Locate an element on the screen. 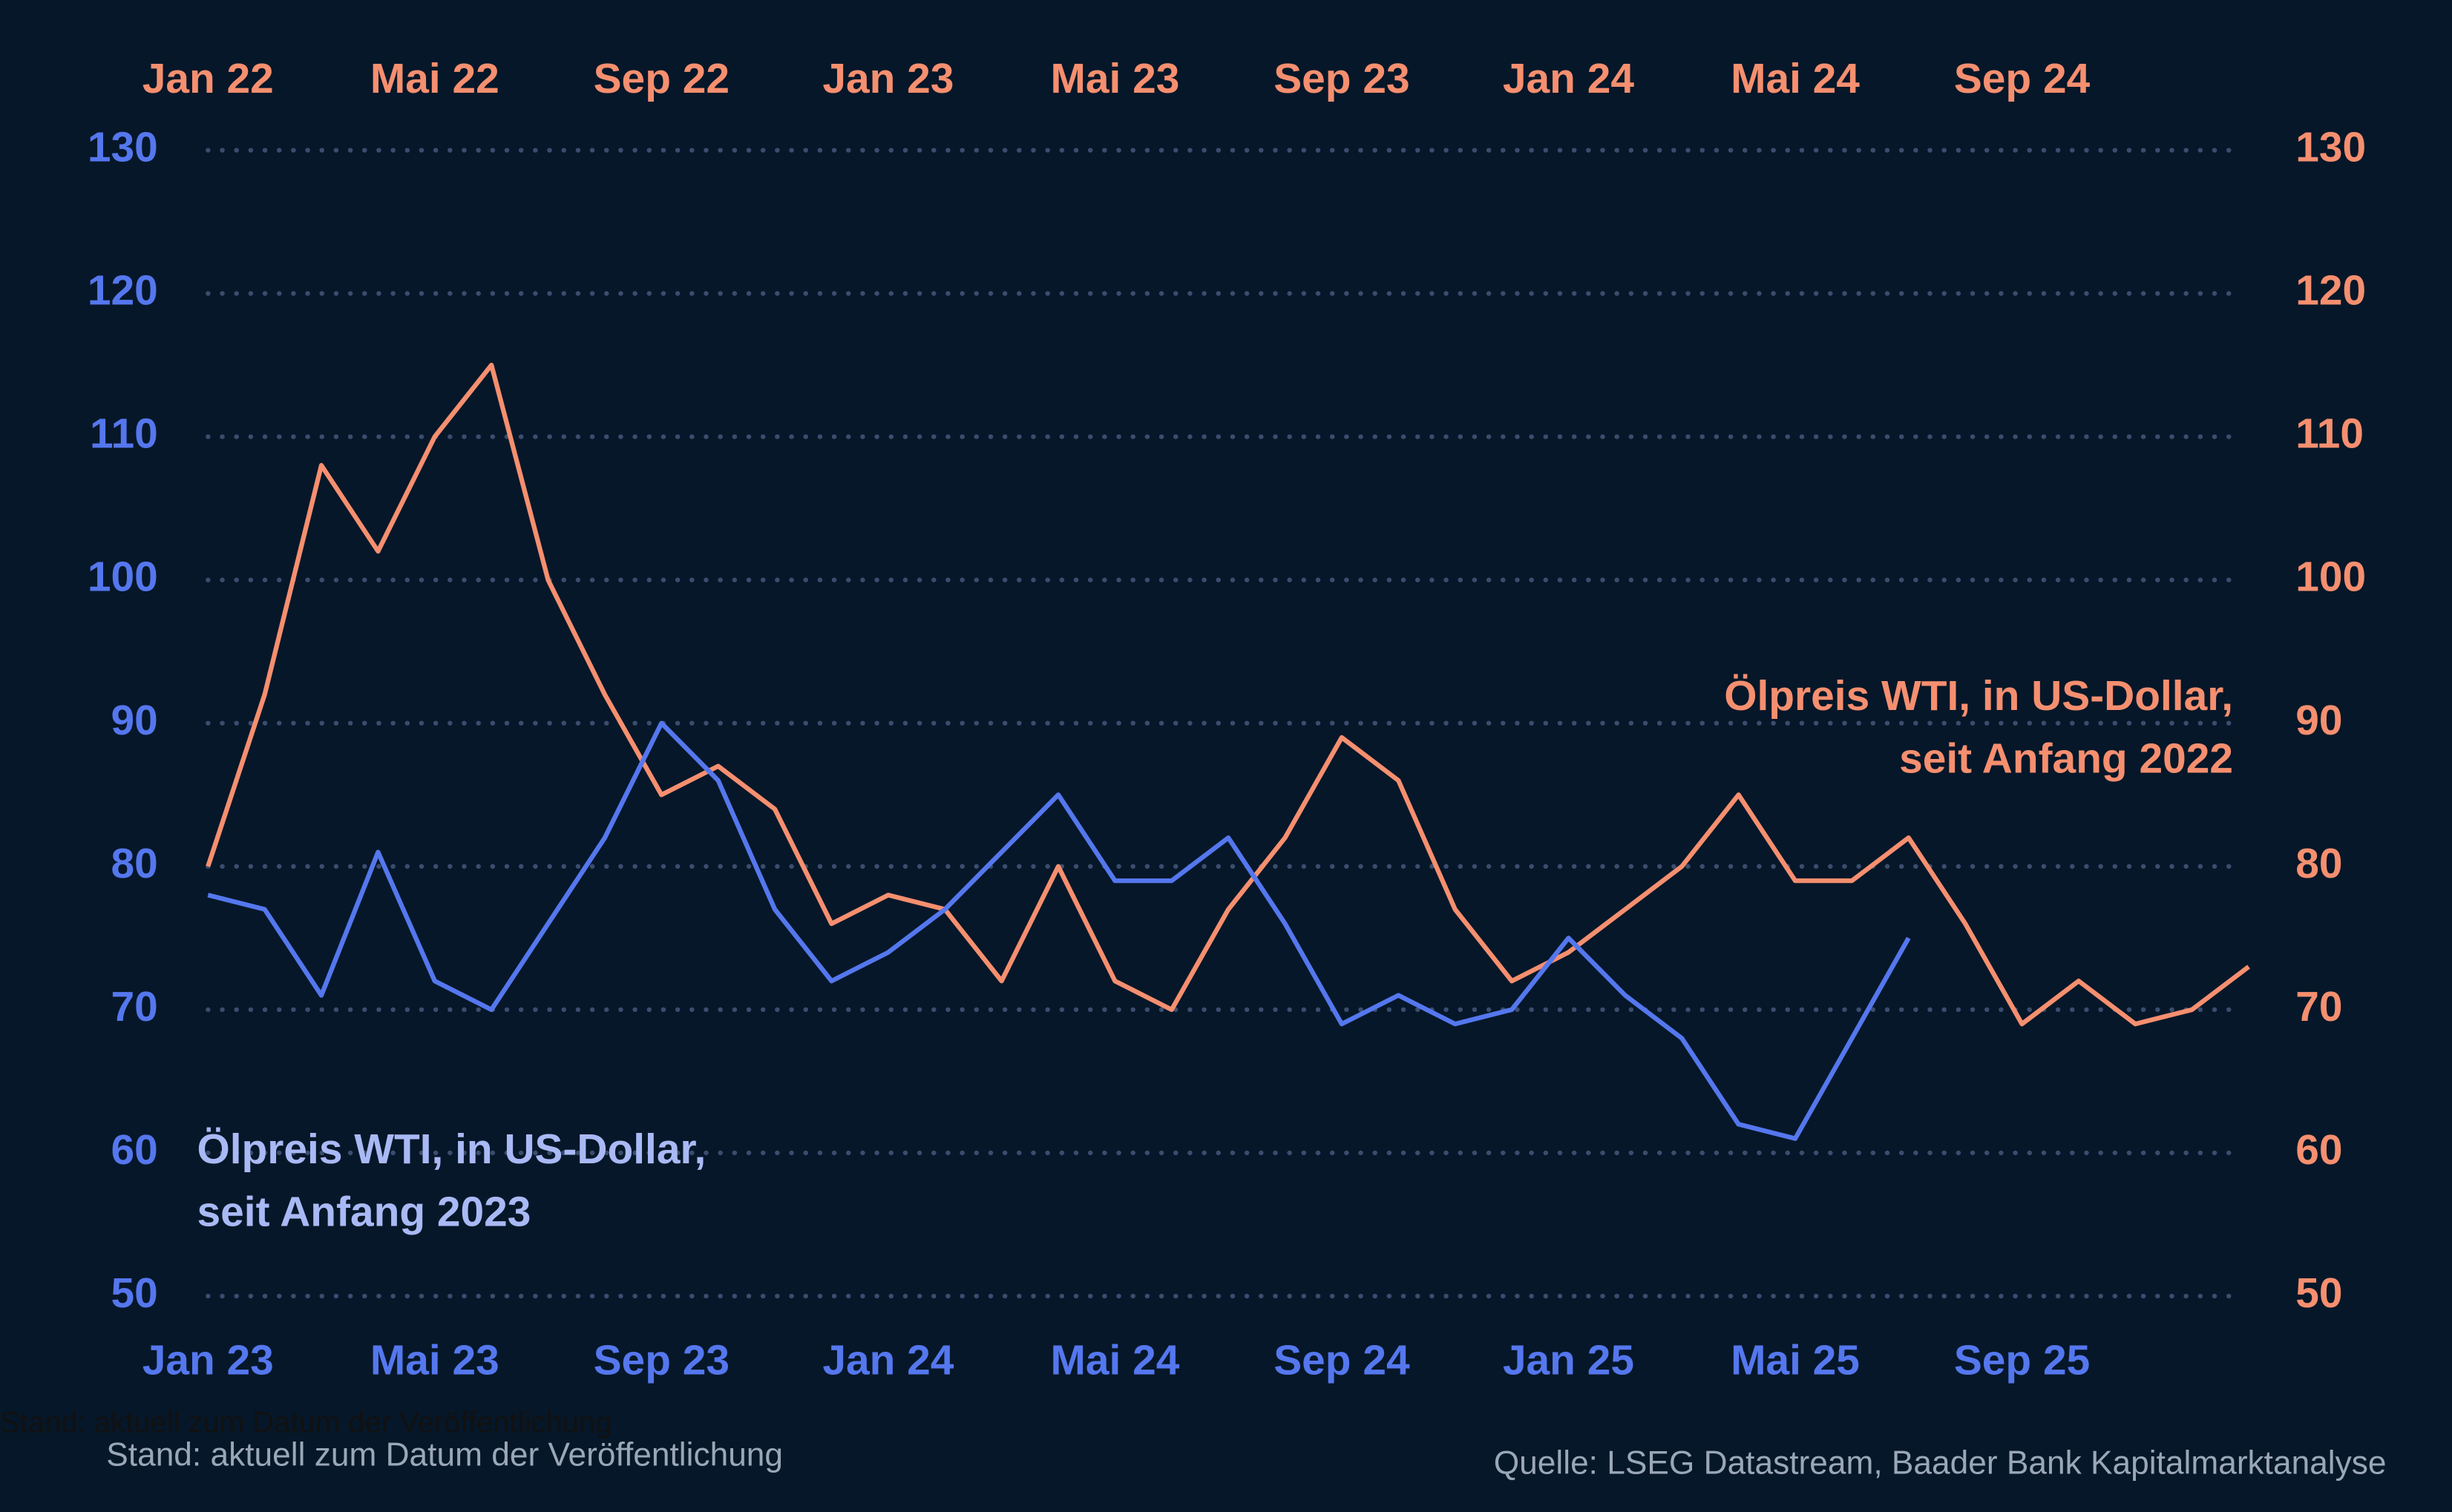  y2-tick-label: 50 is located at coordinates (2318, 1293).